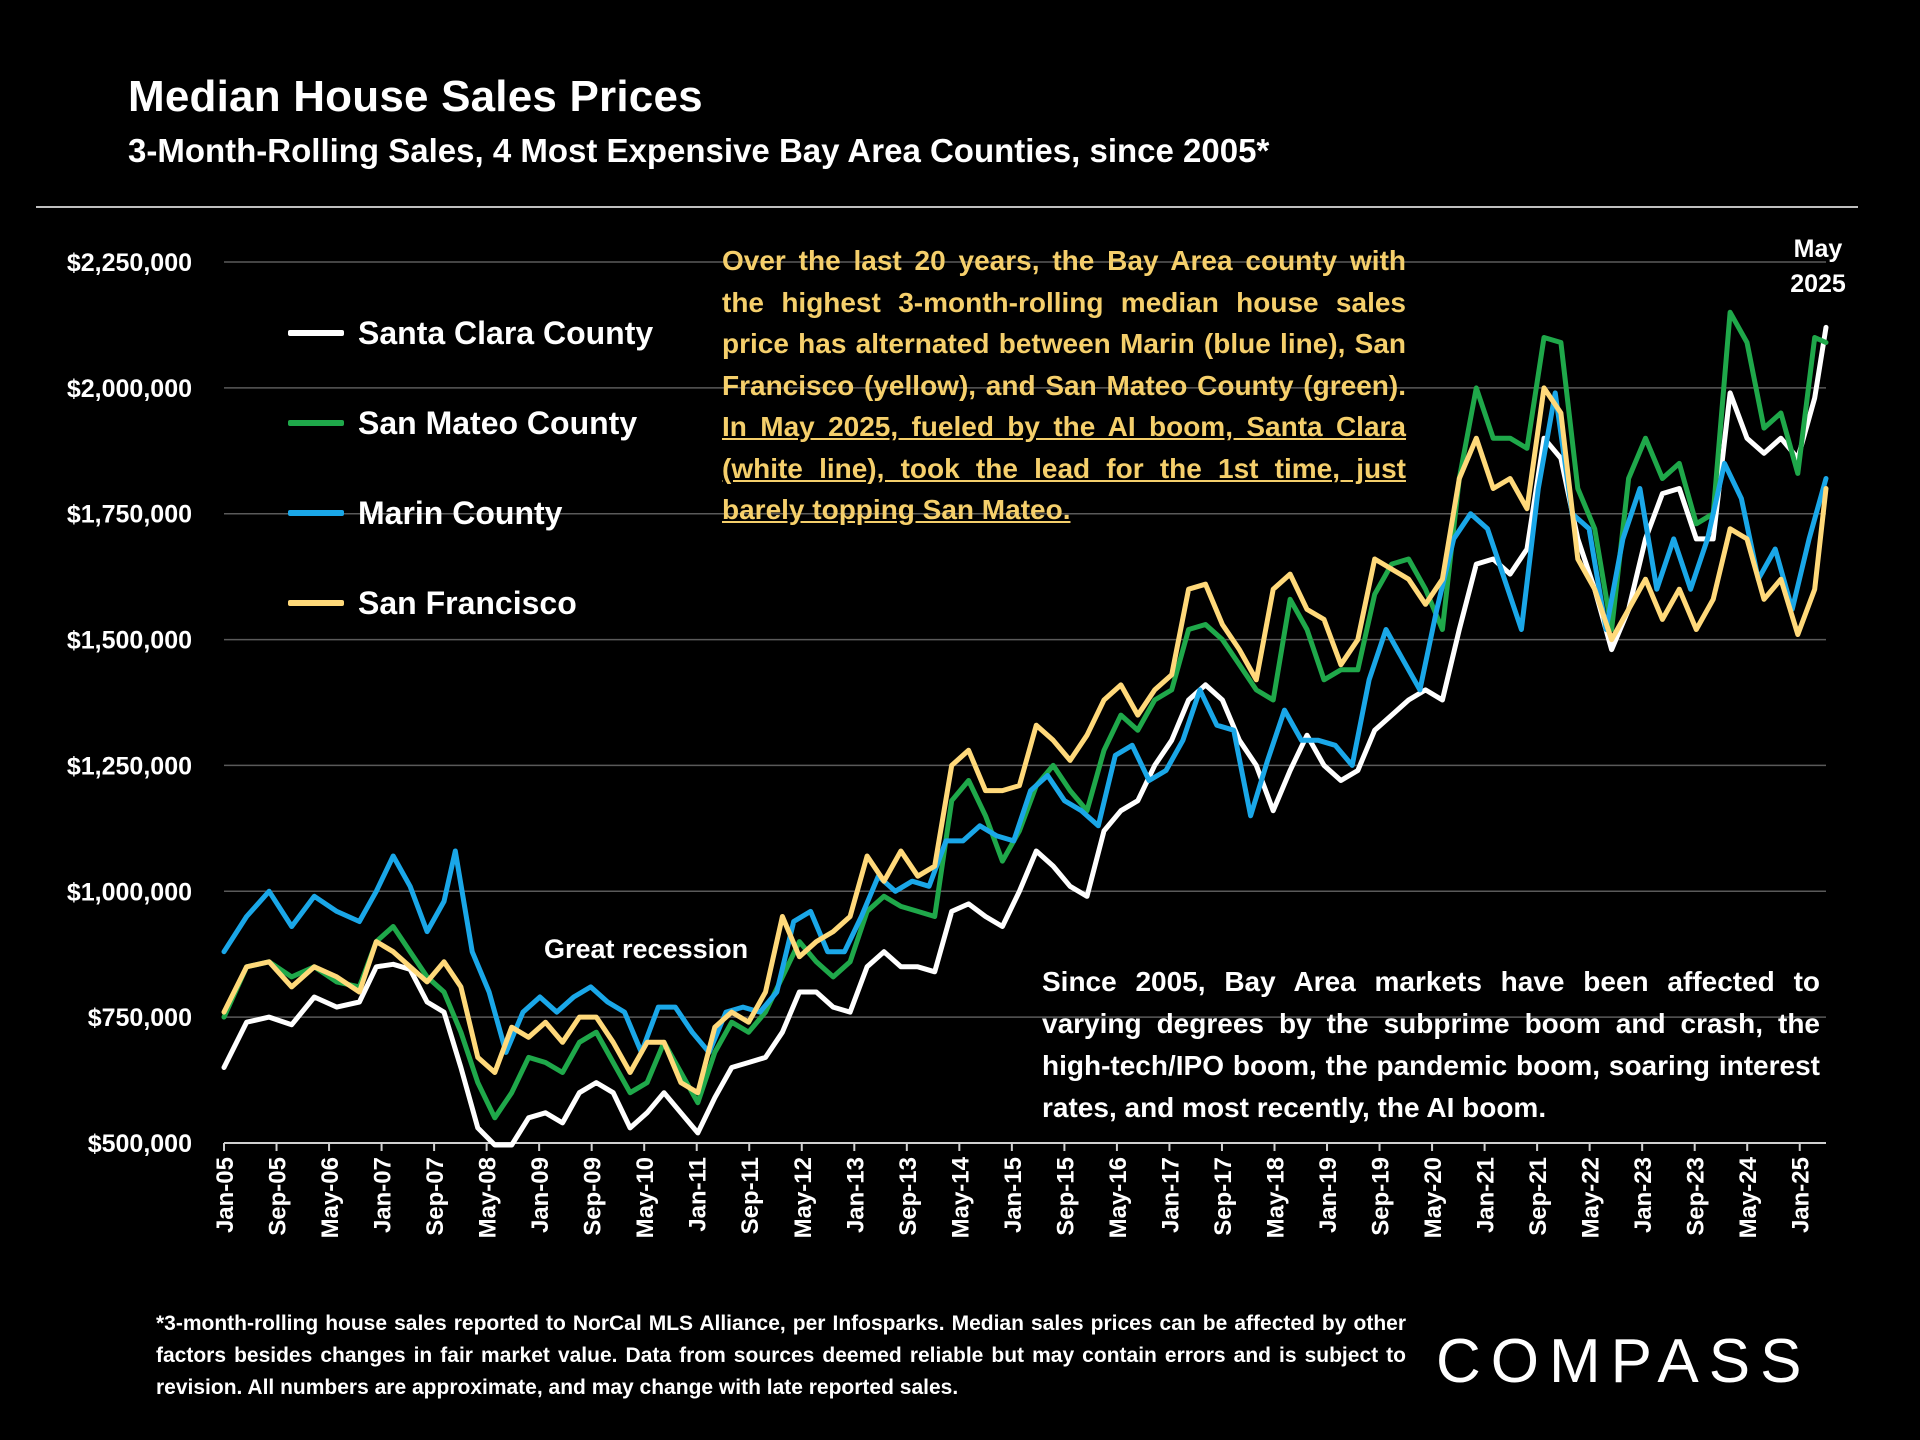 The width and height of the screenshot is (1920, 1440). I want to click on x-tick-label: Jan-17, so click(1170, 1195).